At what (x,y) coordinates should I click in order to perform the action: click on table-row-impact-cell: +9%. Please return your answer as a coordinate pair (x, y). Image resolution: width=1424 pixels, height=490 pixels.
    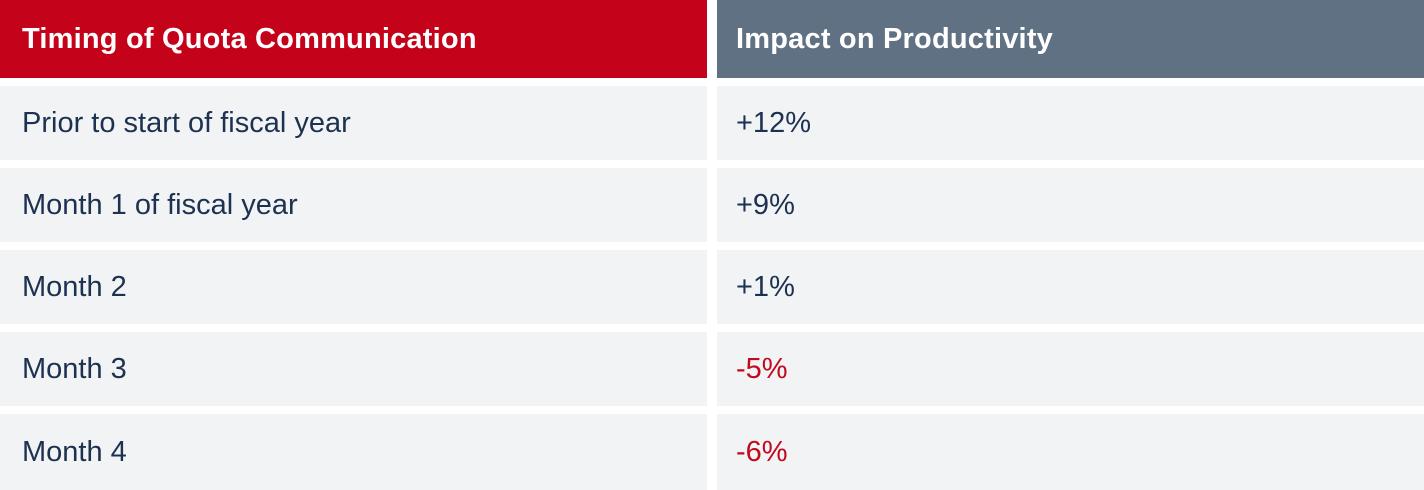
    Looking at the image, I should click on (1070, 205).